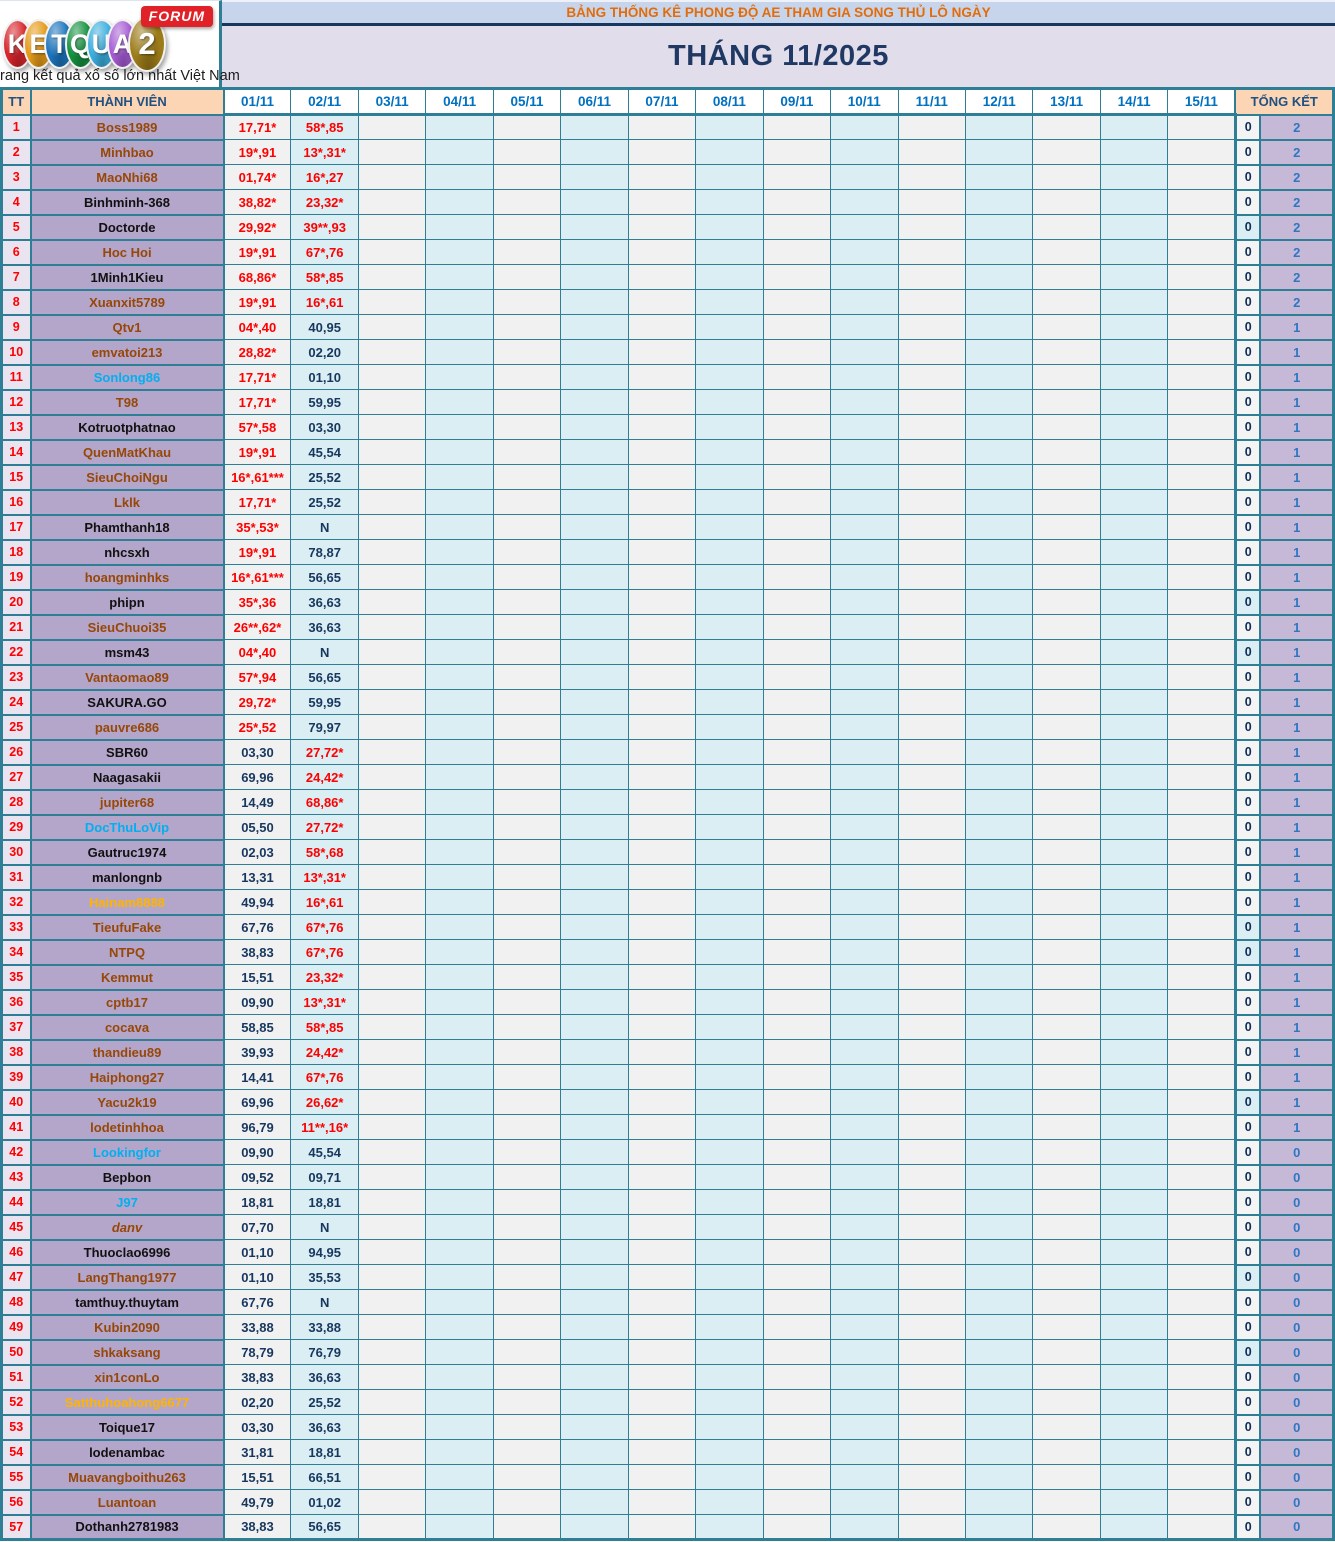 This screenshot has height=1542, width=1335. I want to click on member-name: Dothanh2781983, so click(127, 1527).